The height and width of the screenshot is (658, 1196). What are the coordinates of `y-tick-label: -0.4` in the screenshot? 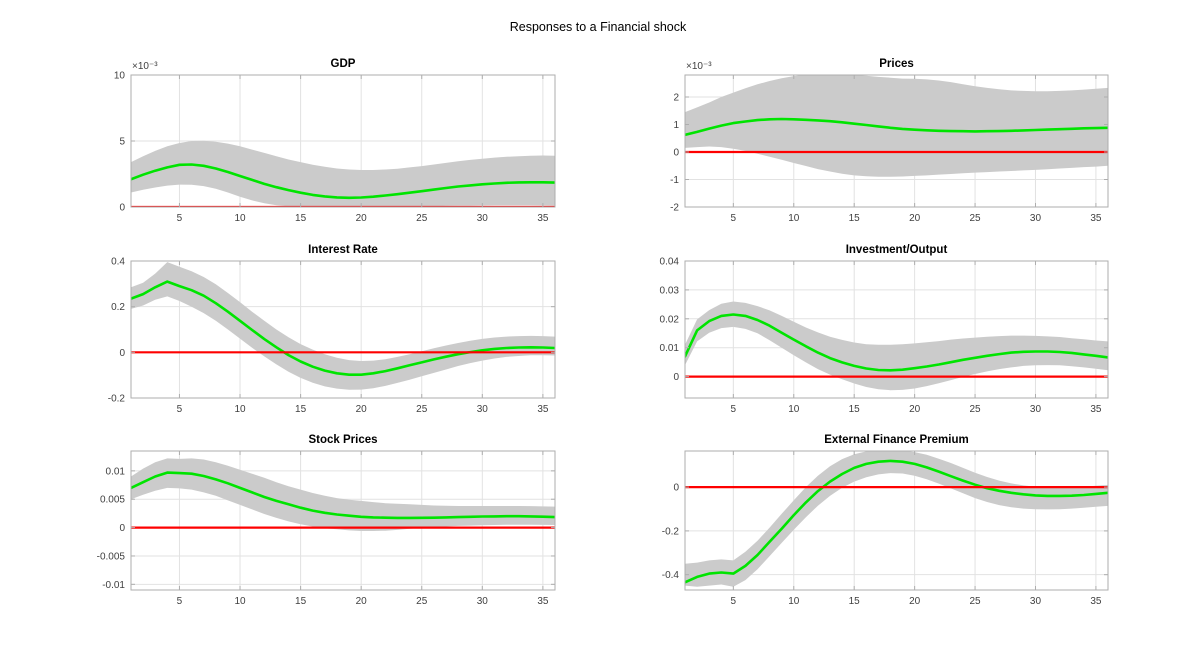 It's located at (671, 575).